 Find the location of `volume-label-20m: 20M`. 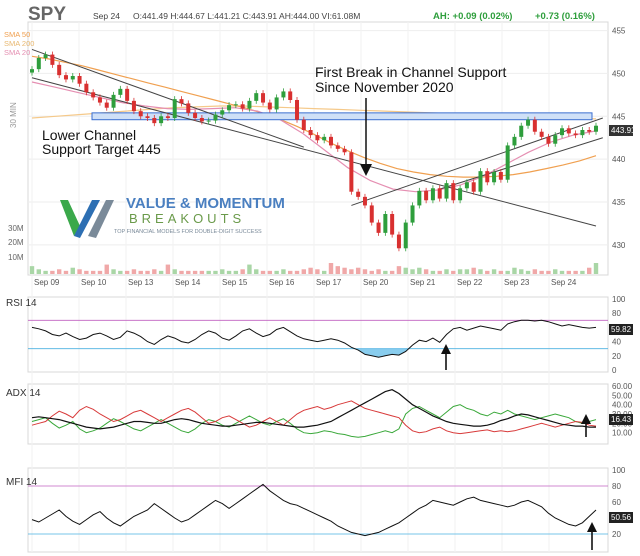

volume-label-20m: 20M is located at coordinates (16, 242).